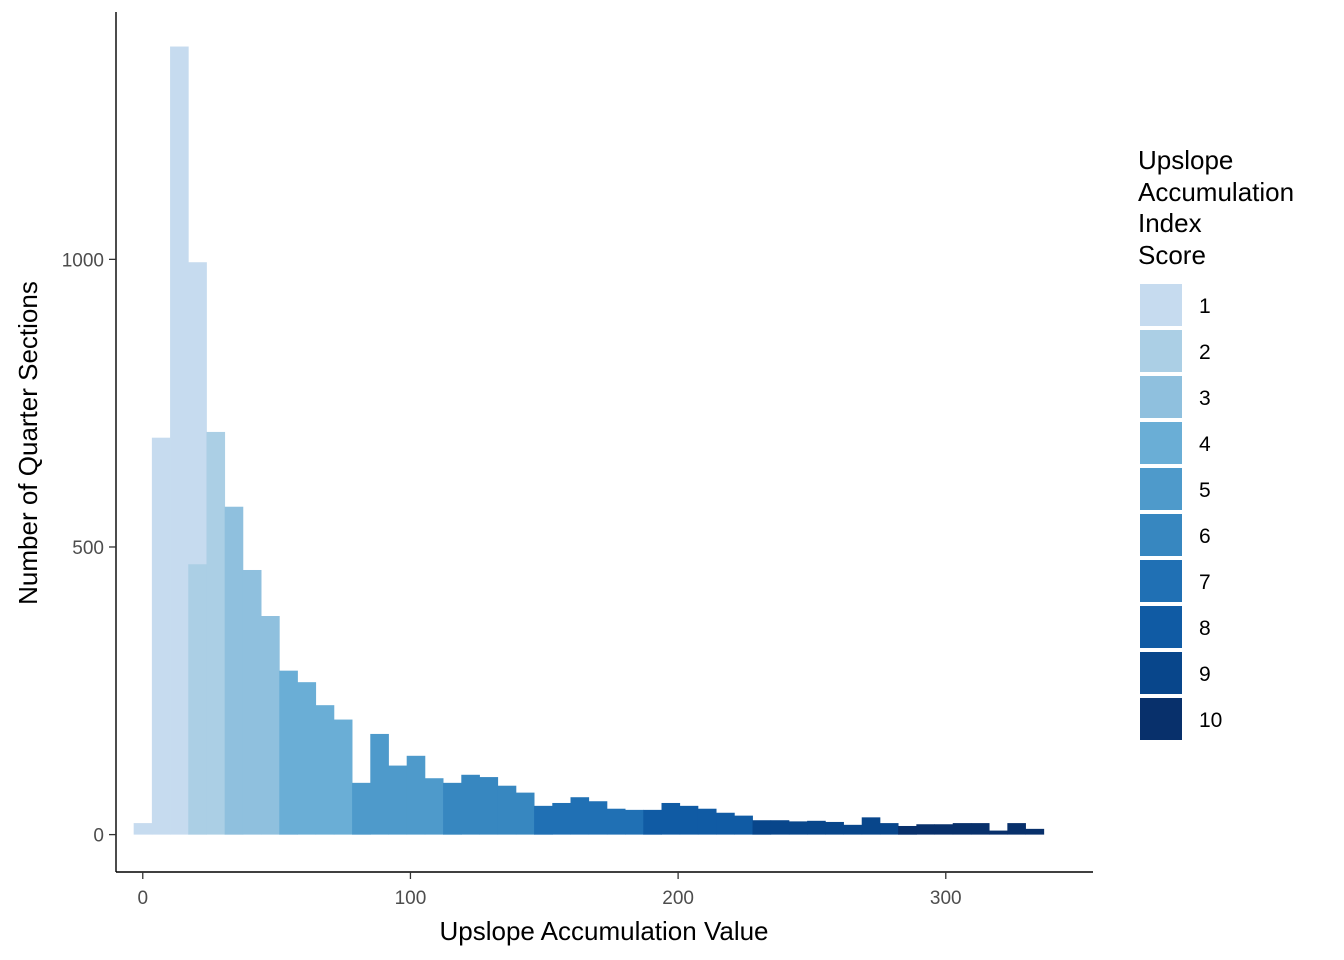  I want to click on legend-label-4: 4, so click(1205, 444).